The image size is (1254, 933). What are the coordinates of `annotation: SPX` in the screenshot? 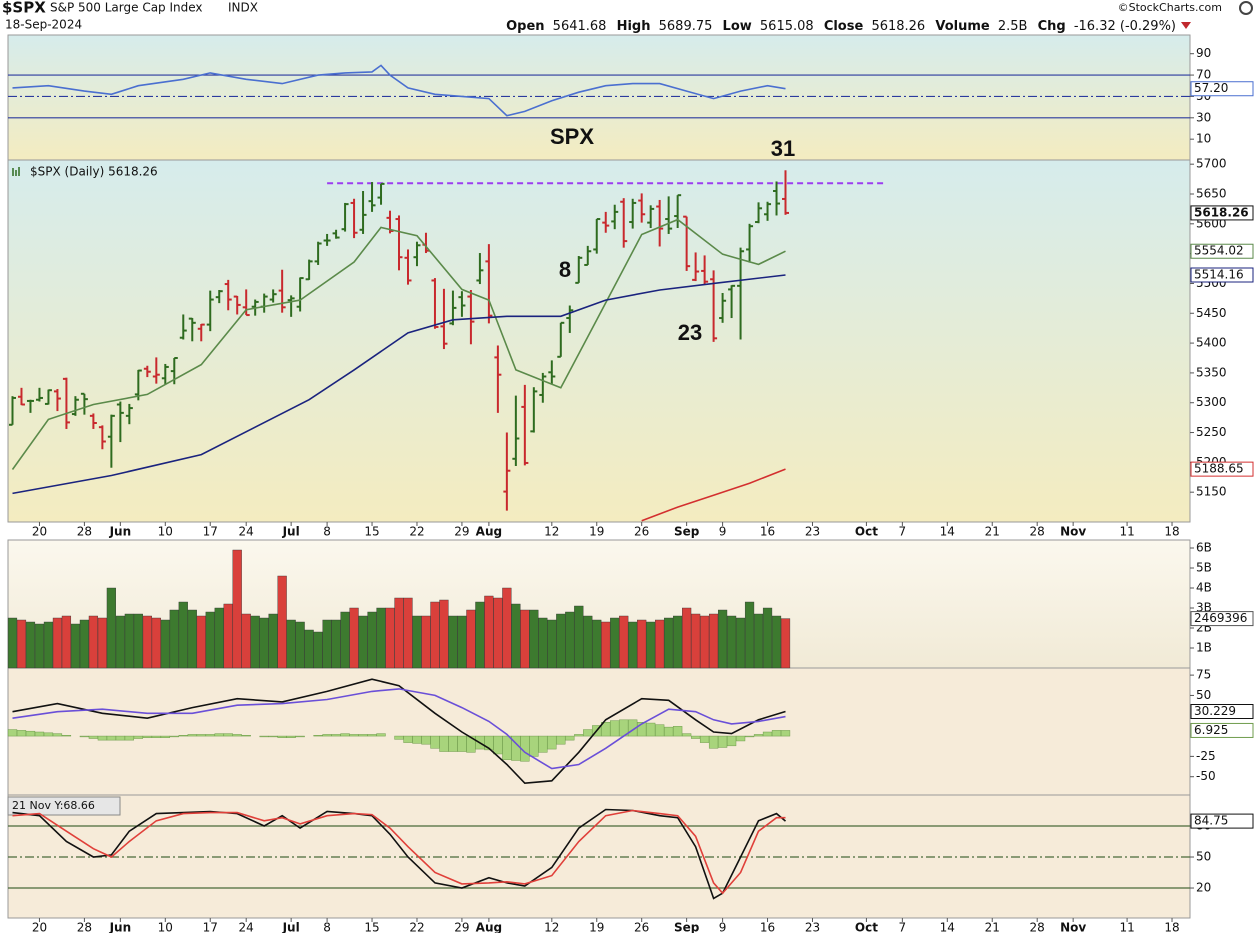 It's located at (572, 136).